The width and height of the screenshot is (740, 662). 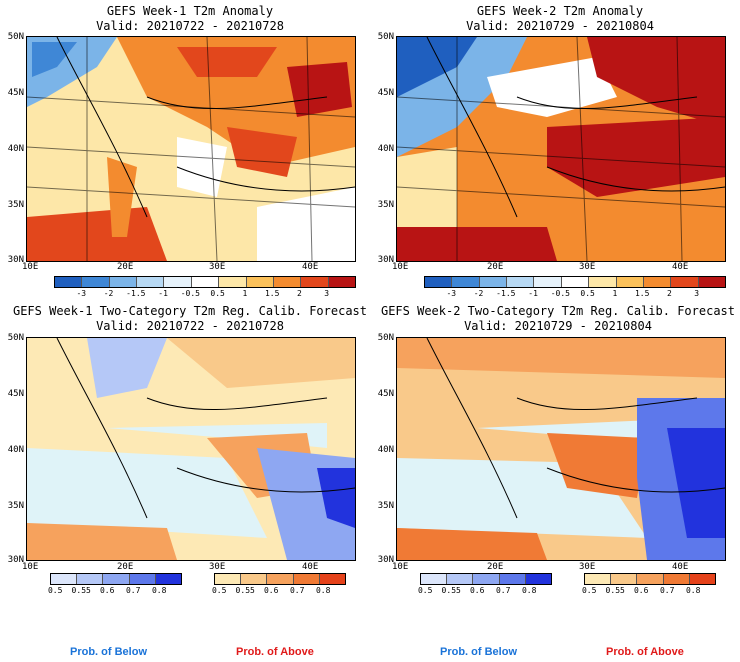 What do you see at coordinates (125, 567) in the screenshot?
I see `panel3-lon-20: 20E` at bounding box center [125, 567].